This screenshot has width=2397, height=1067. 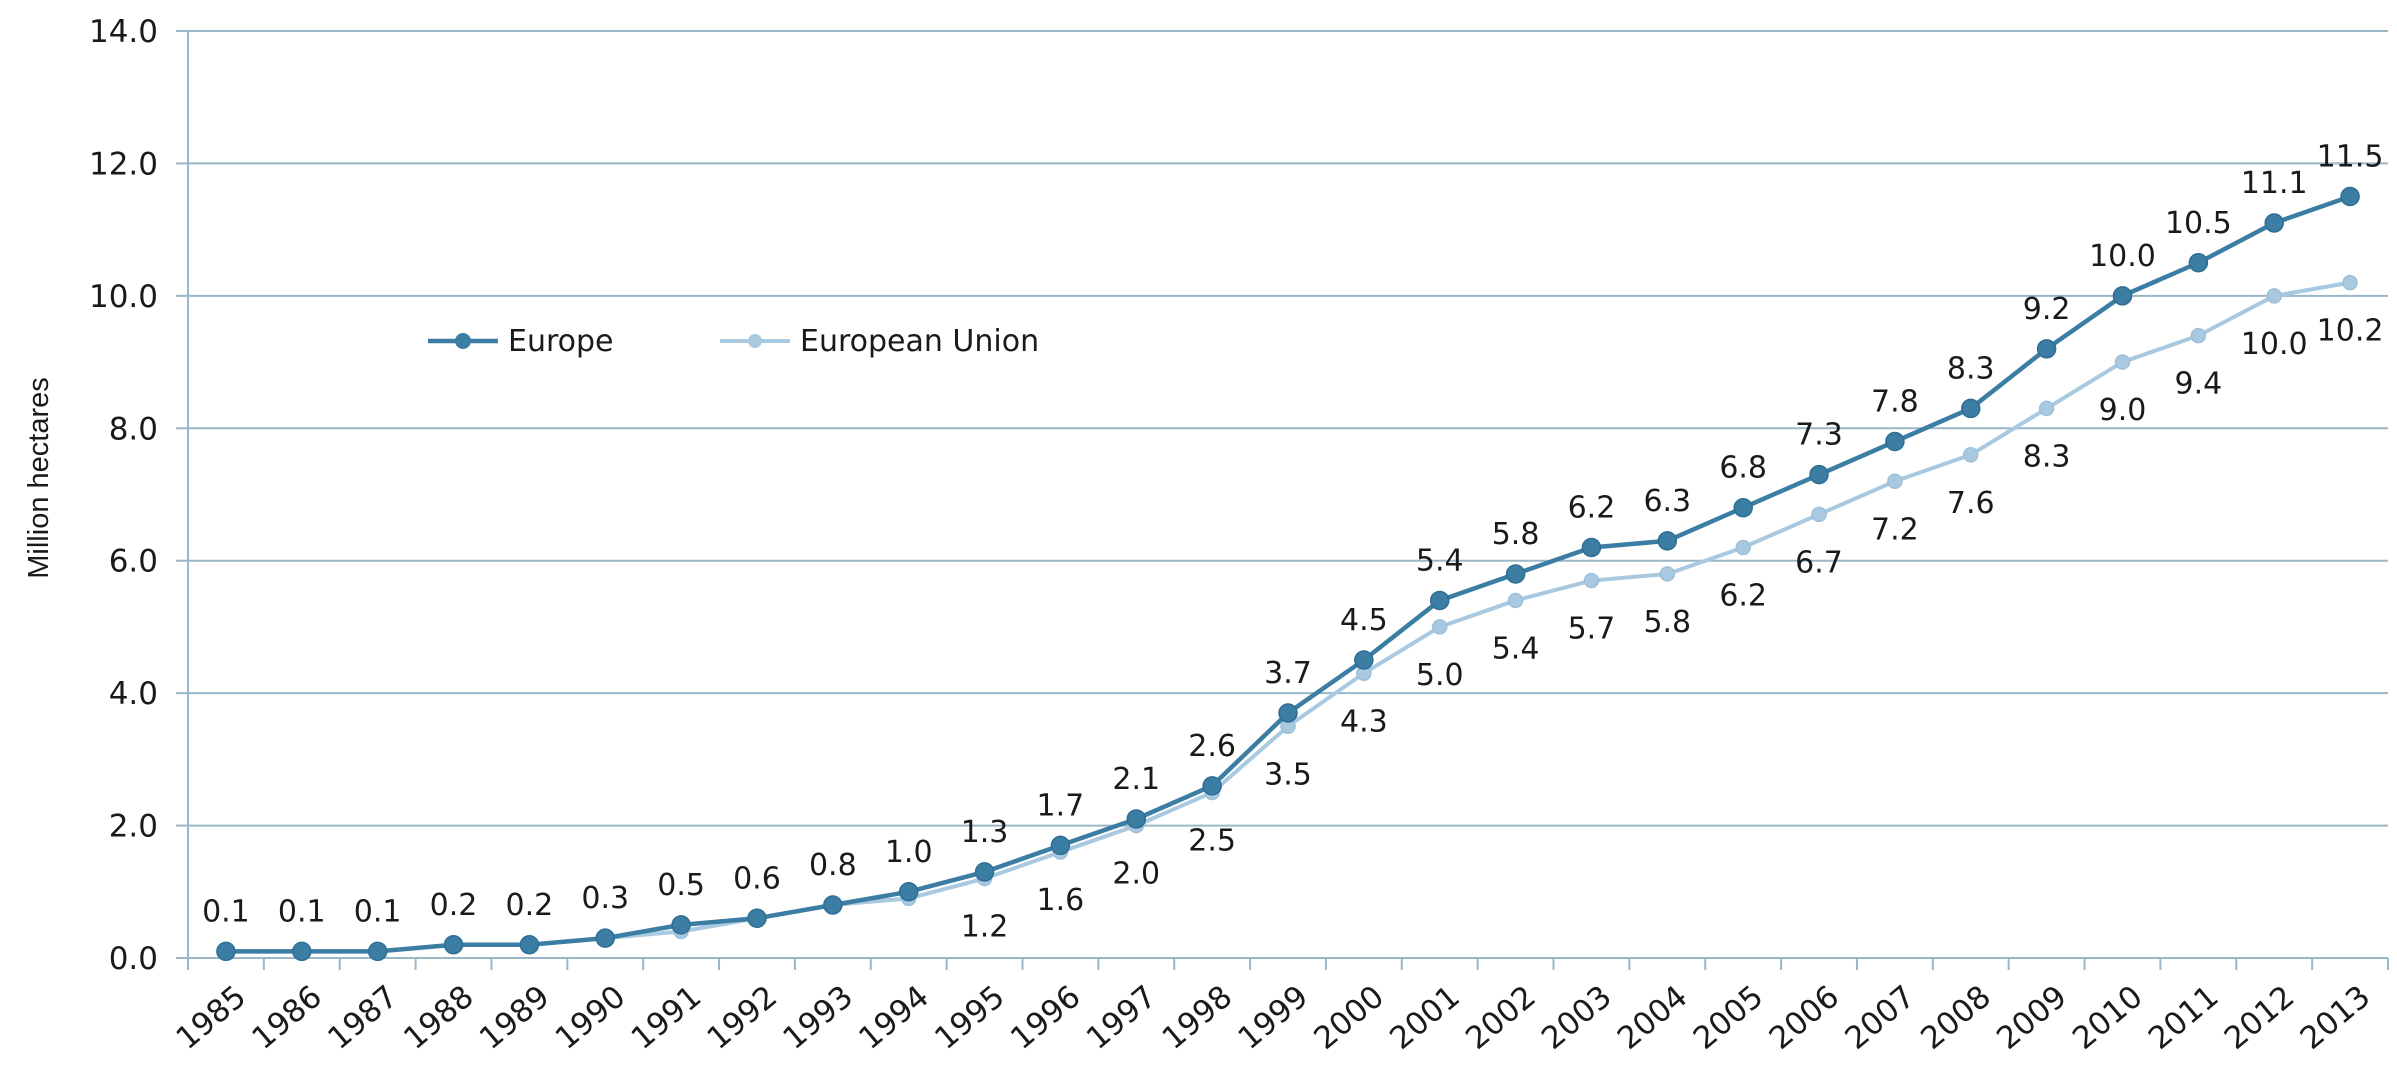 What do you see at coordinates (2108, 1018) in the screenshot?
I see `x-tick-label: 2010` at bounding box center [2108, 1018].